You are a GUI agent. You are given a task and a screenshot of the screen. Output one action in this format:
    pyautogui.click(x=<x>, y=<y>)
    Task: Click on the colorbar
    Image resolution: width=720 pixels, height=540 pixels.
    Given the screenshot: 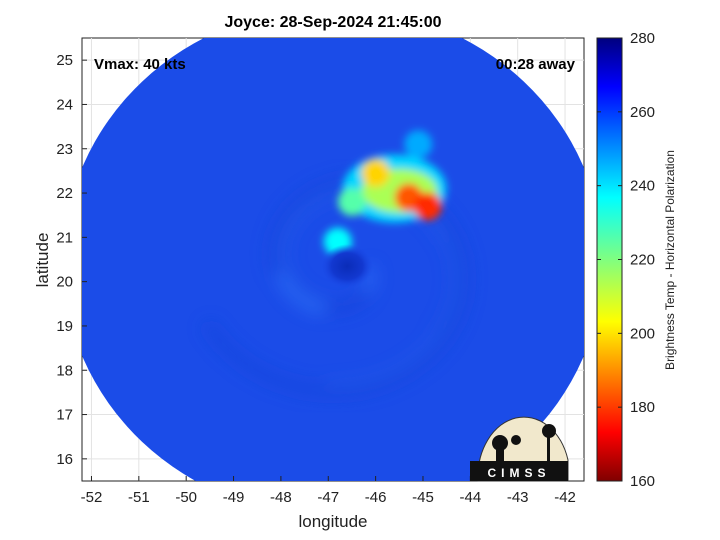 What is the action you would take?
    pyautogui.click(x=609, y=259)
    